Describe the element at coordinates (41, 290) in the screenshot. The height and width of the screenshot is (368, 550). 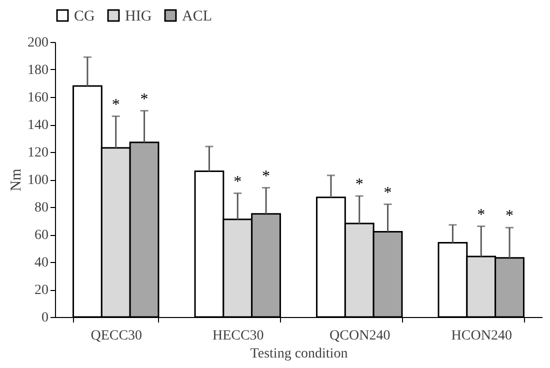
I see `y-tick-label: 20` at that location.